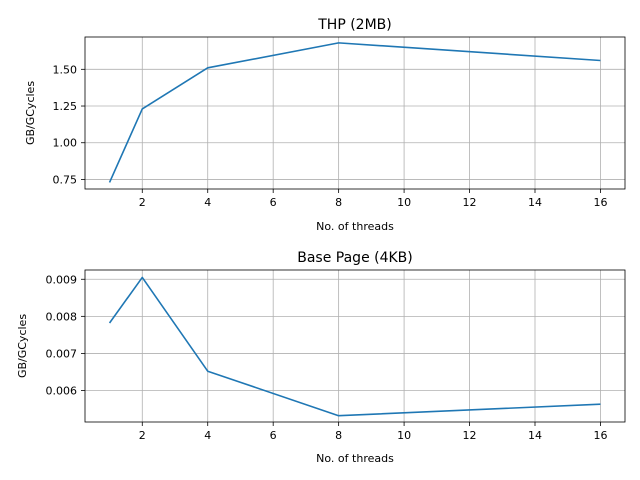 The image size is (640, 480). I want to click on y-tick-label: 0.007, so click(62, 353).